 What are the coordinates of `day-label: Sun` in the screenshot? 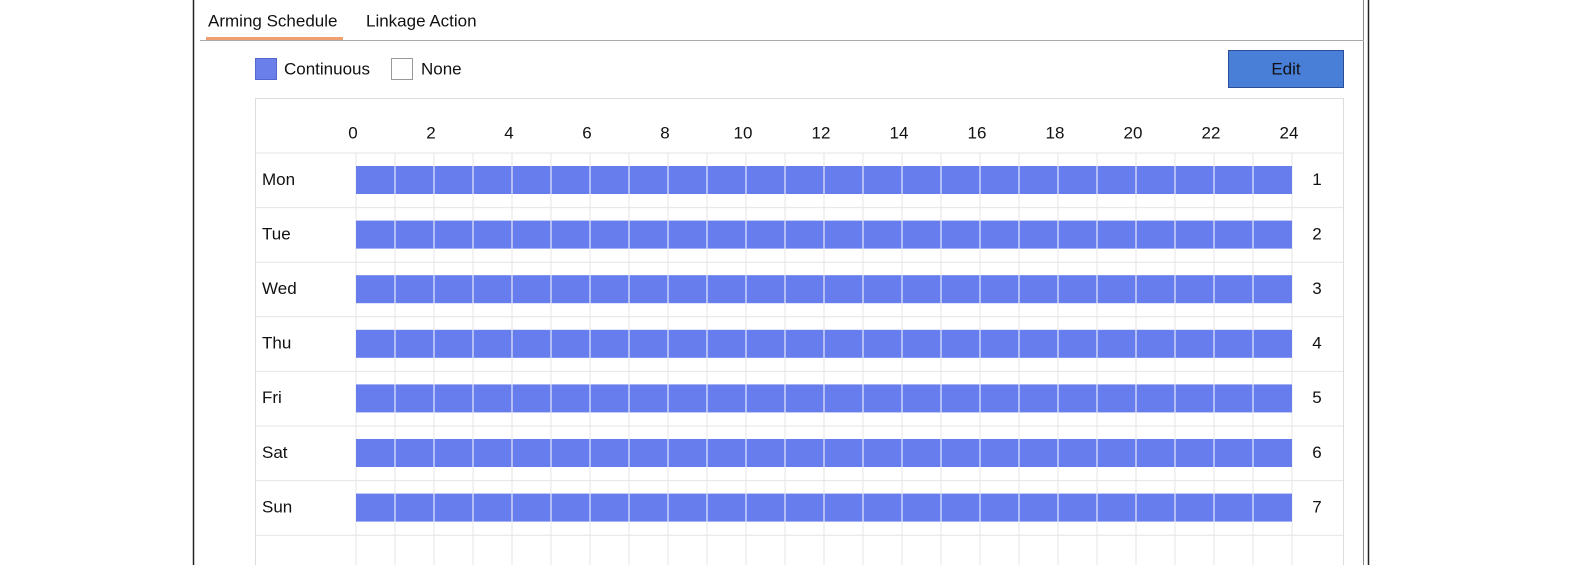 It's located at (277, 506).